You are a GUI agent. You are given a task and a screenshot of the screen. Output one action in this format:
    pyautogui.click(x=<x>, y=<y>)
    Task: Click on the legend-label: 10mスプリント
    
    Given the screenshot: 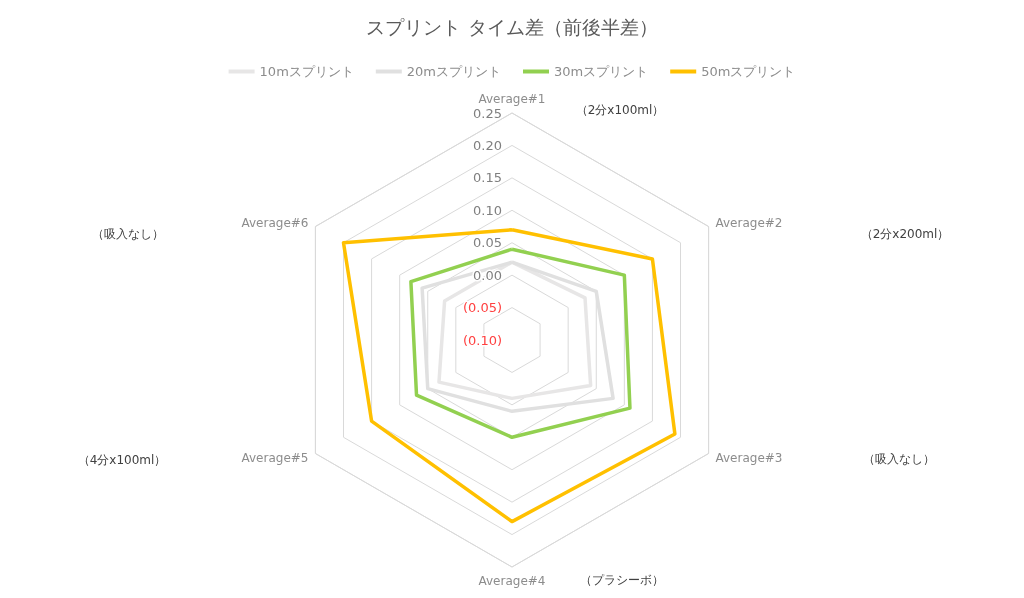 What is the action you would take?
    pyautogui.click(x=306, y=71)
    